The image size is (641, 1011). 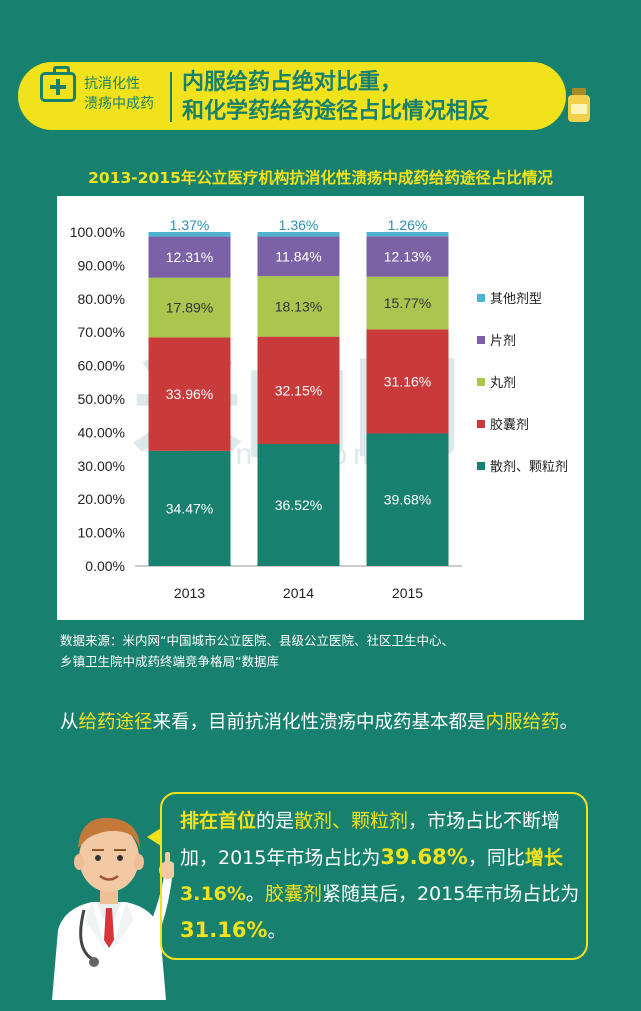 I want to click on x-tick-label: 2015, so click(x=407, y=593).